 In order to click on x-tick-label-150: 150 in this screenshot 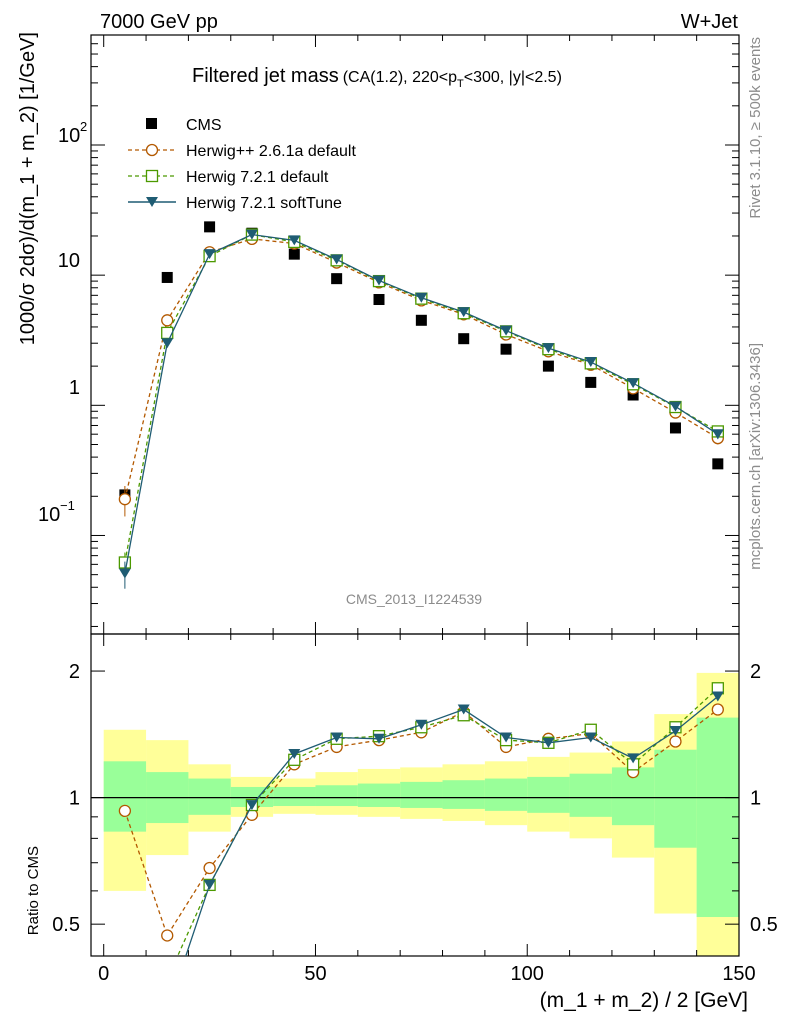, I will do `click(738, 974)`.